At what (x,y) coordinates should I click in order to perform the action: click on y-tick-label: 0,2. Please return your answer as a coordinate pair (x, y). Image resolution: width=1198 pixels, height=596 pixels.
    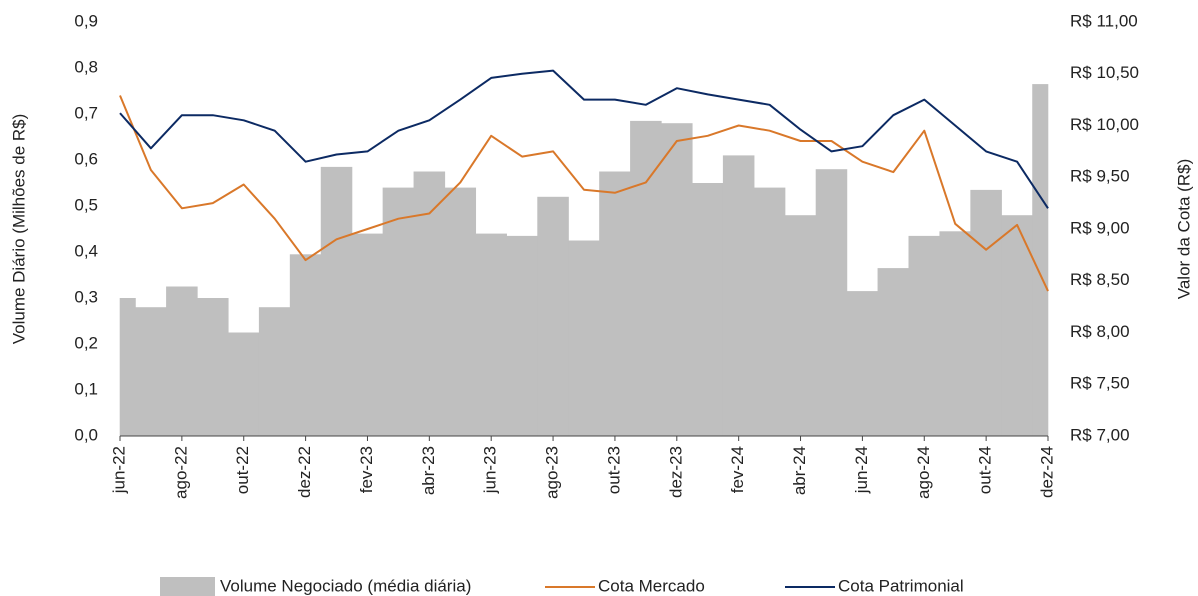
    Looking at the image, I should click on (86, 342).